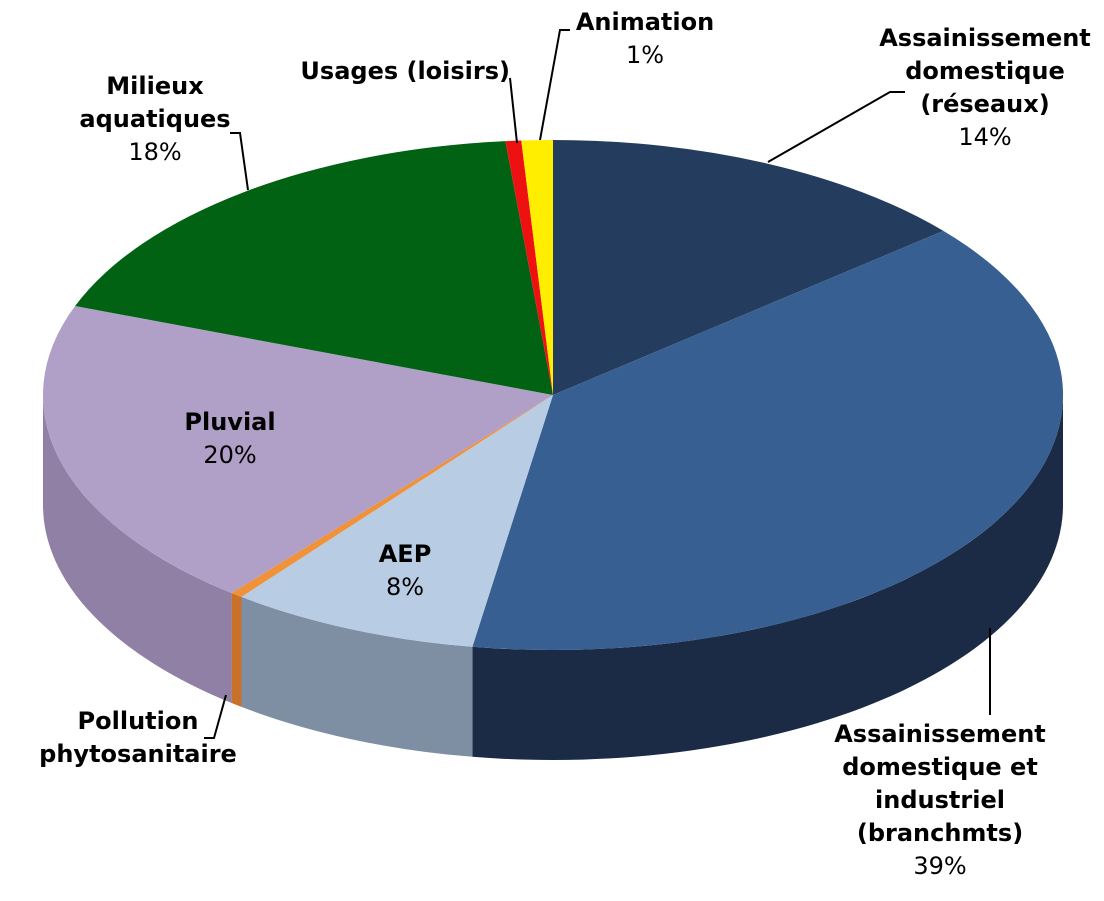  I want to click on category-label: Milieux aquatiques, so click(155, 102).